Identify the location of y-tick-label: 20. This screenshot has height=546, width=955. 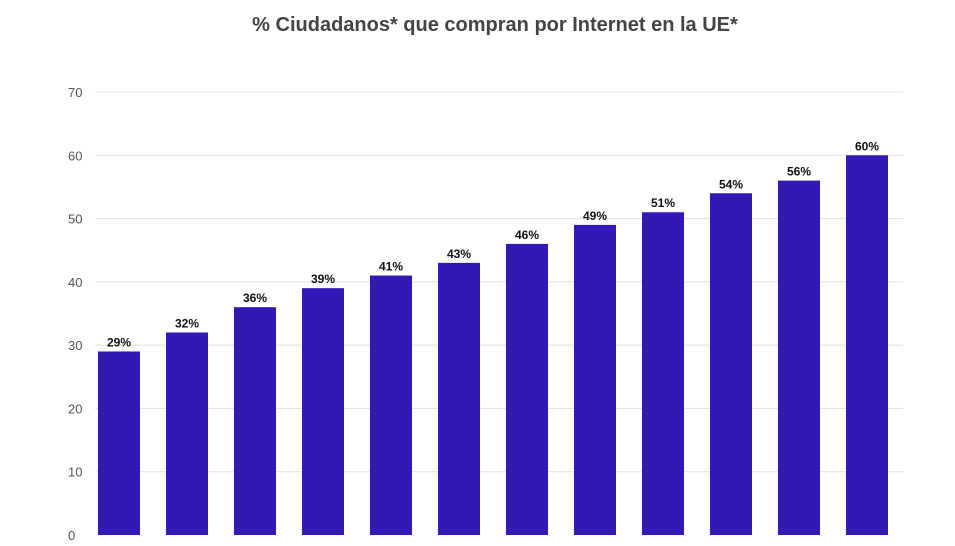
(75, 408).